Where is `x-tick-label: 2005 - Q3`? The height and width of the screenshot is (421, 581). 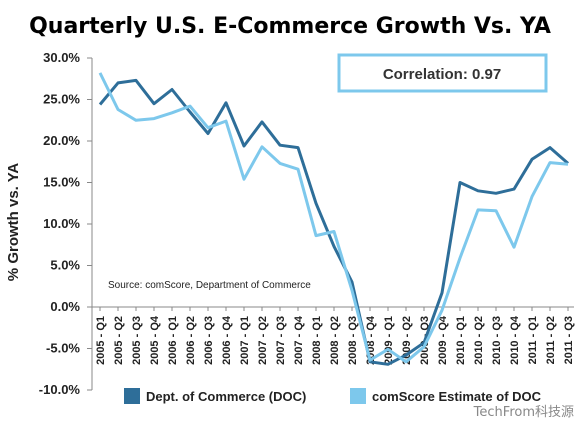
x-tick-label: 2005 - Q3 is located at coordinates (137, 340).